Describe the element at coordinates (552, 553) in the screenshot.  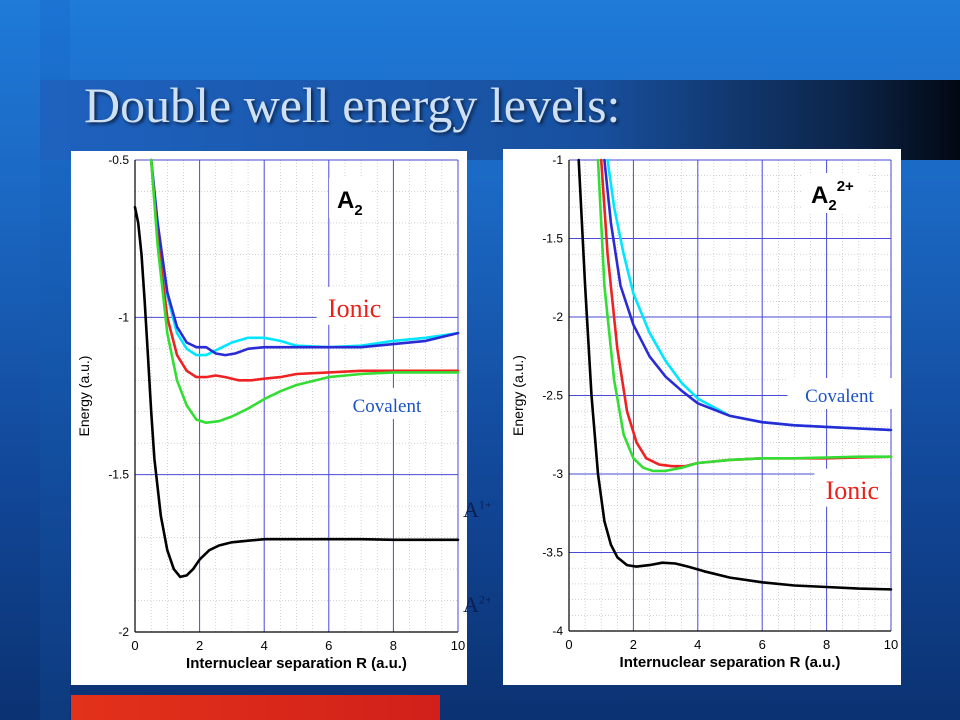
I see `y-tick-label: -3.5` at that location.